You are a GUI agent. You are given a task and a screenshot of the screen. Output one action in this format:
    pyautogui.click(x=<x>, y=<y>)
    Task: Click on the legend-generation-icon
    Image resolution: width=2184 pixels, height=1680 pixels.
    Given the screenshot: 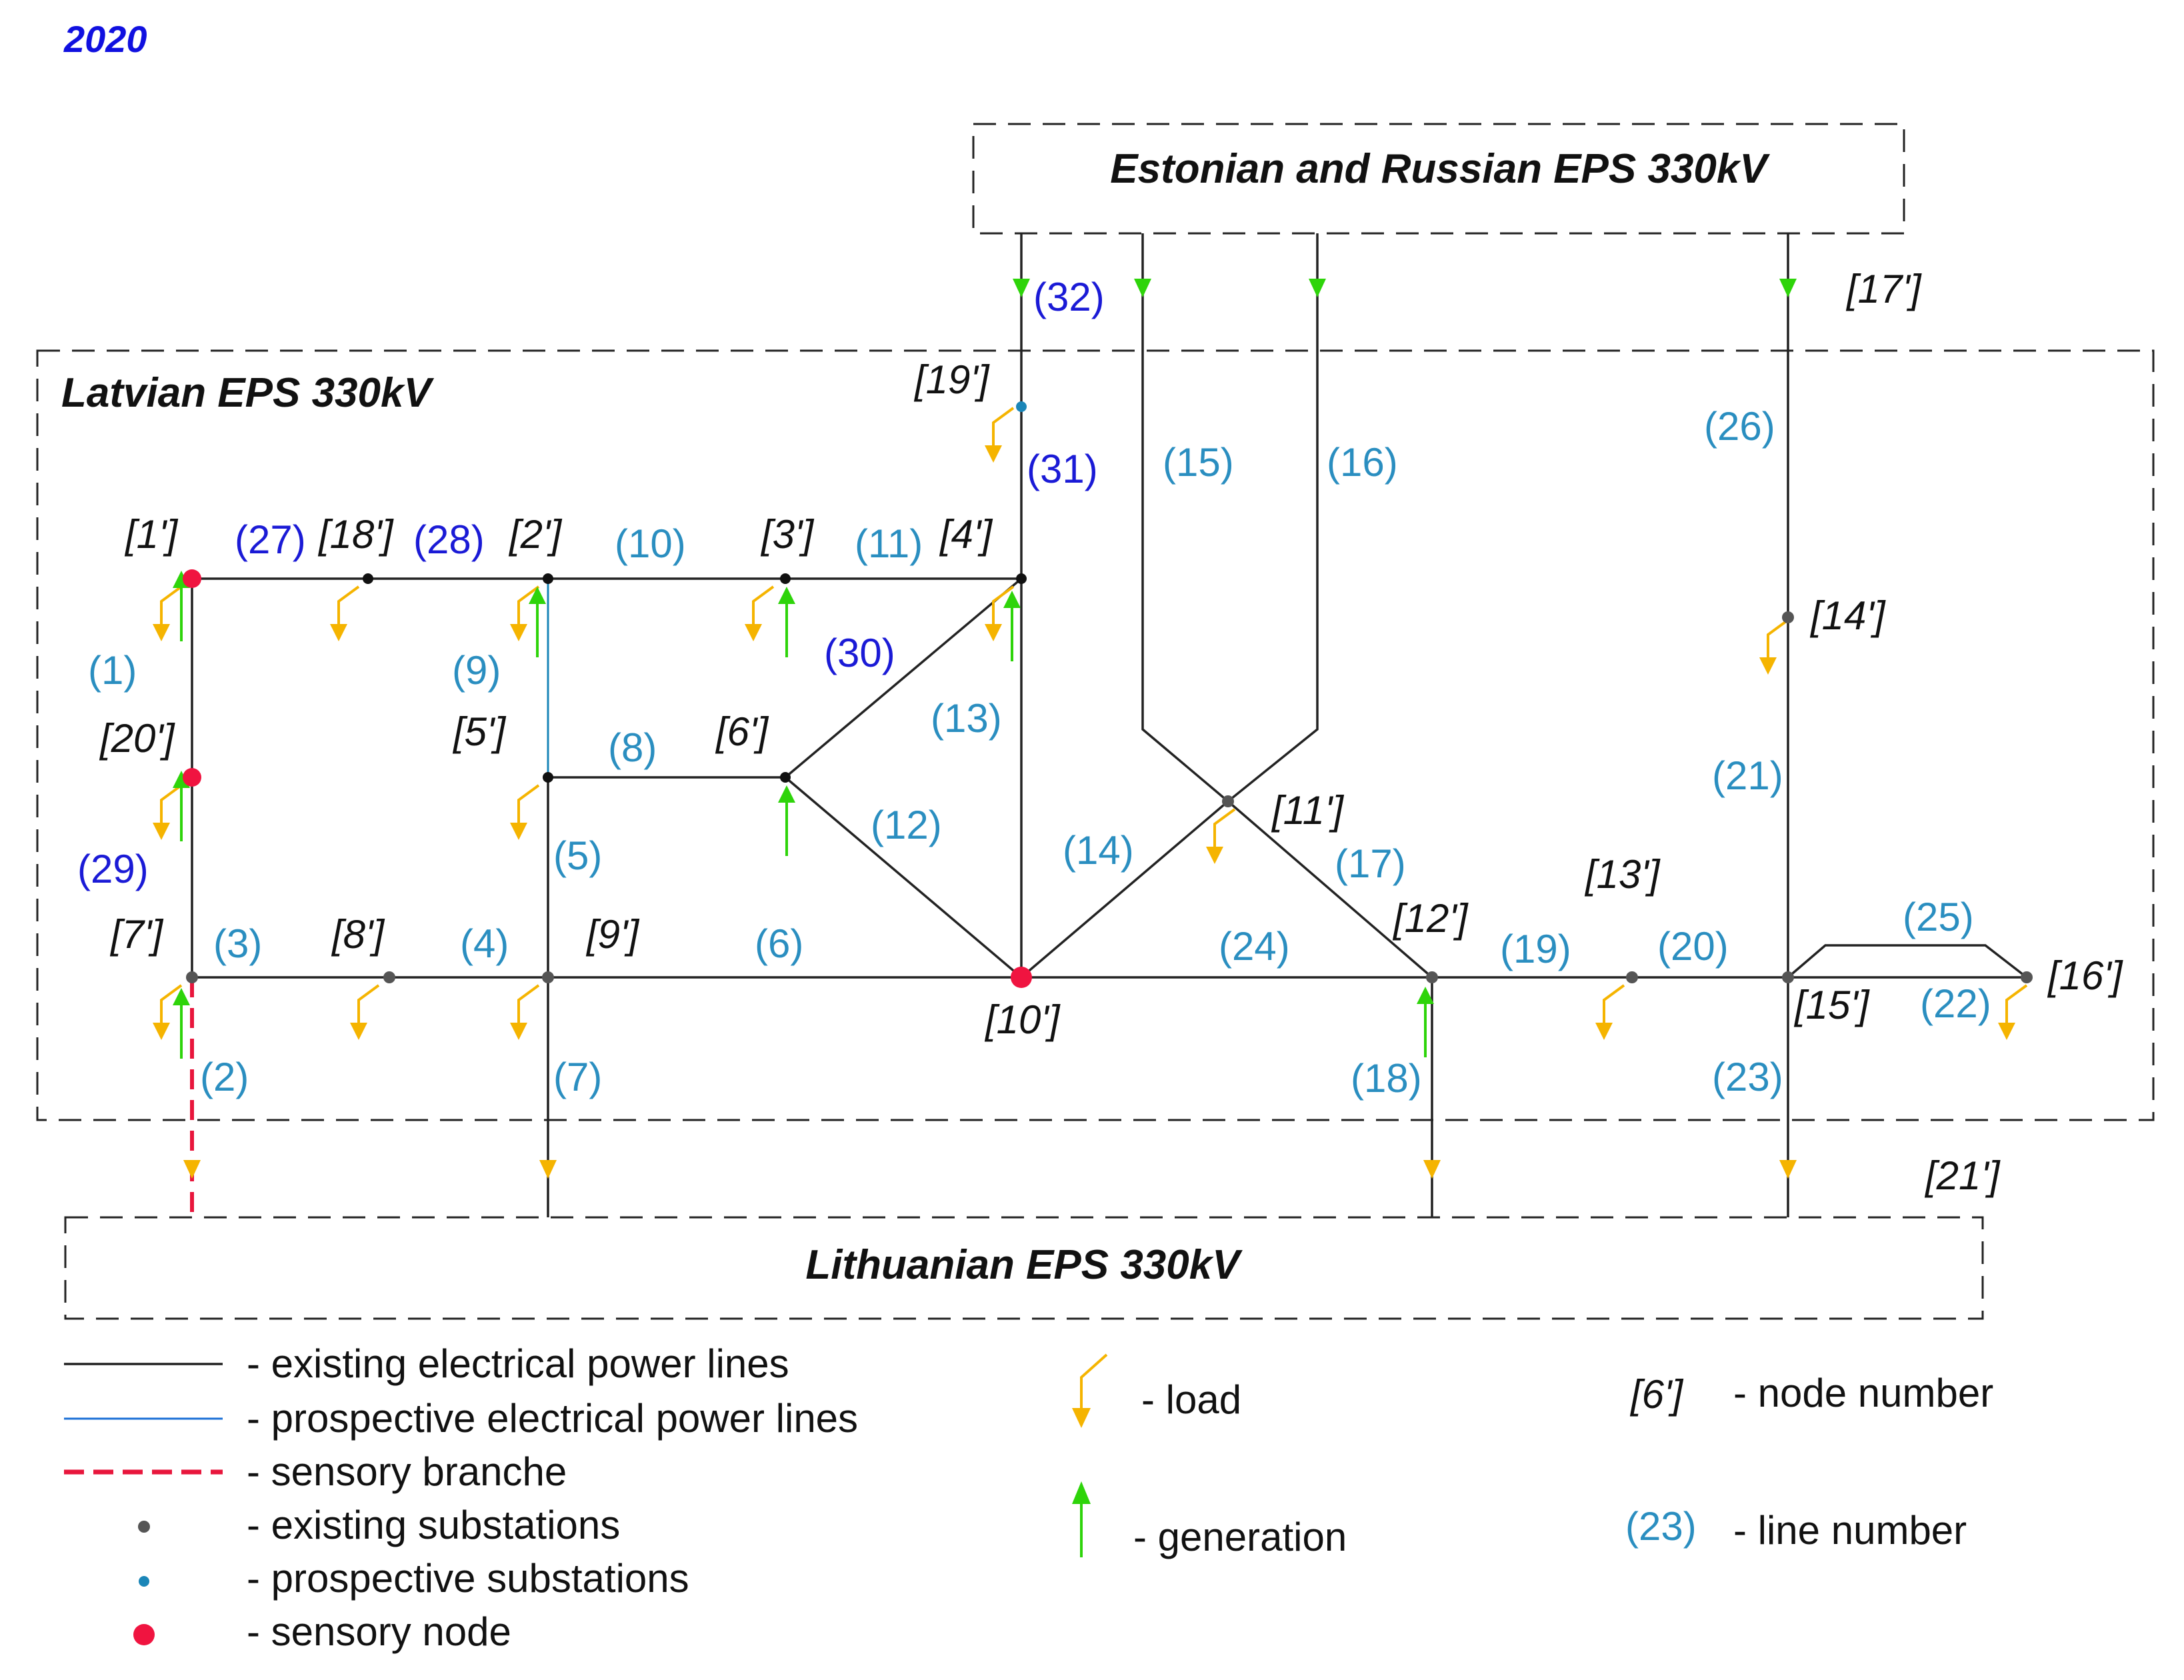 What is the action you would take?
    pyautogui.click(x=1081, y=1519)
    